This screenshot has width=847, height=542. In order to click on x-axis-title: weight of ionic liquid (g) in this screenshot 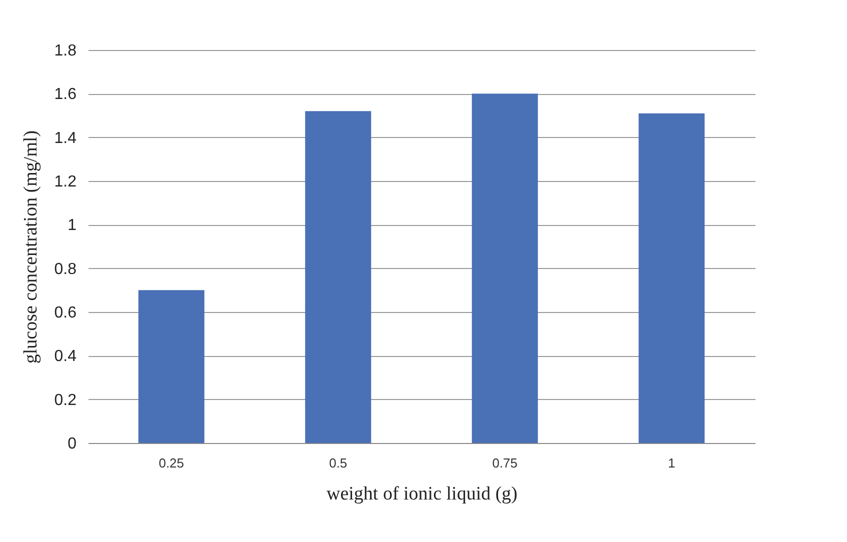, I will do `click(422, 494)`.